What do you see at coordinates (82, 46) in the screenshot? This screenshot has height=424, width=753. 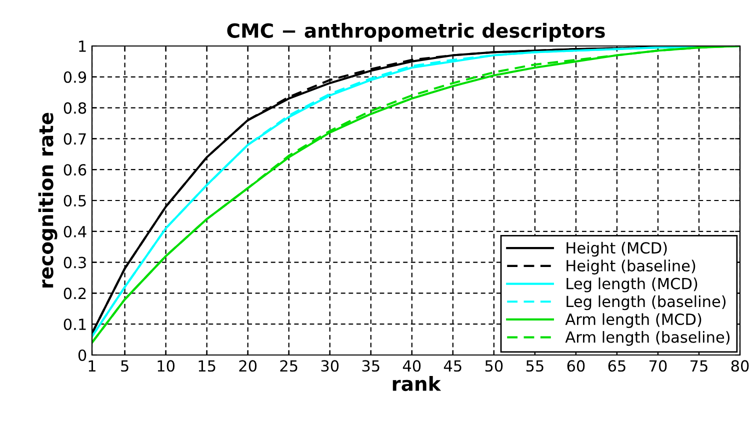 I see `y-tick-label: 1` at bounding box center [82, 46].